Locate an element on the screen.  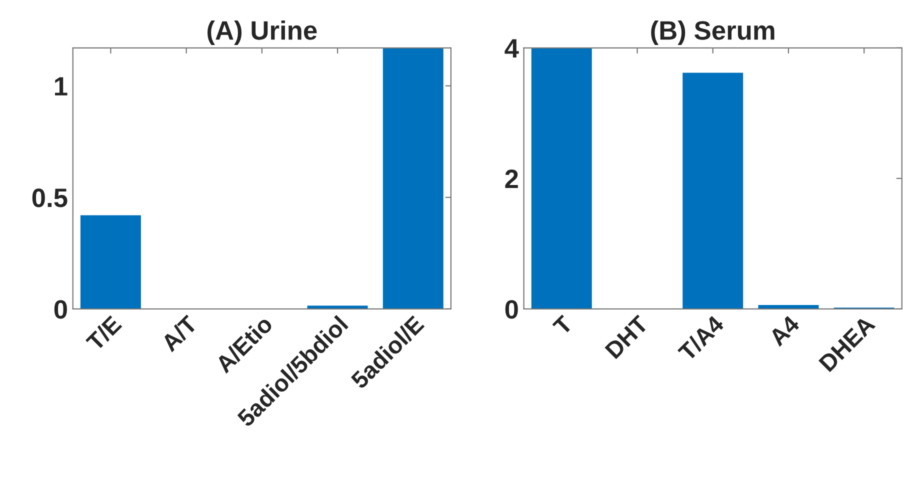
y-tick-label: 0.5 is located at coordinates (50, 198).